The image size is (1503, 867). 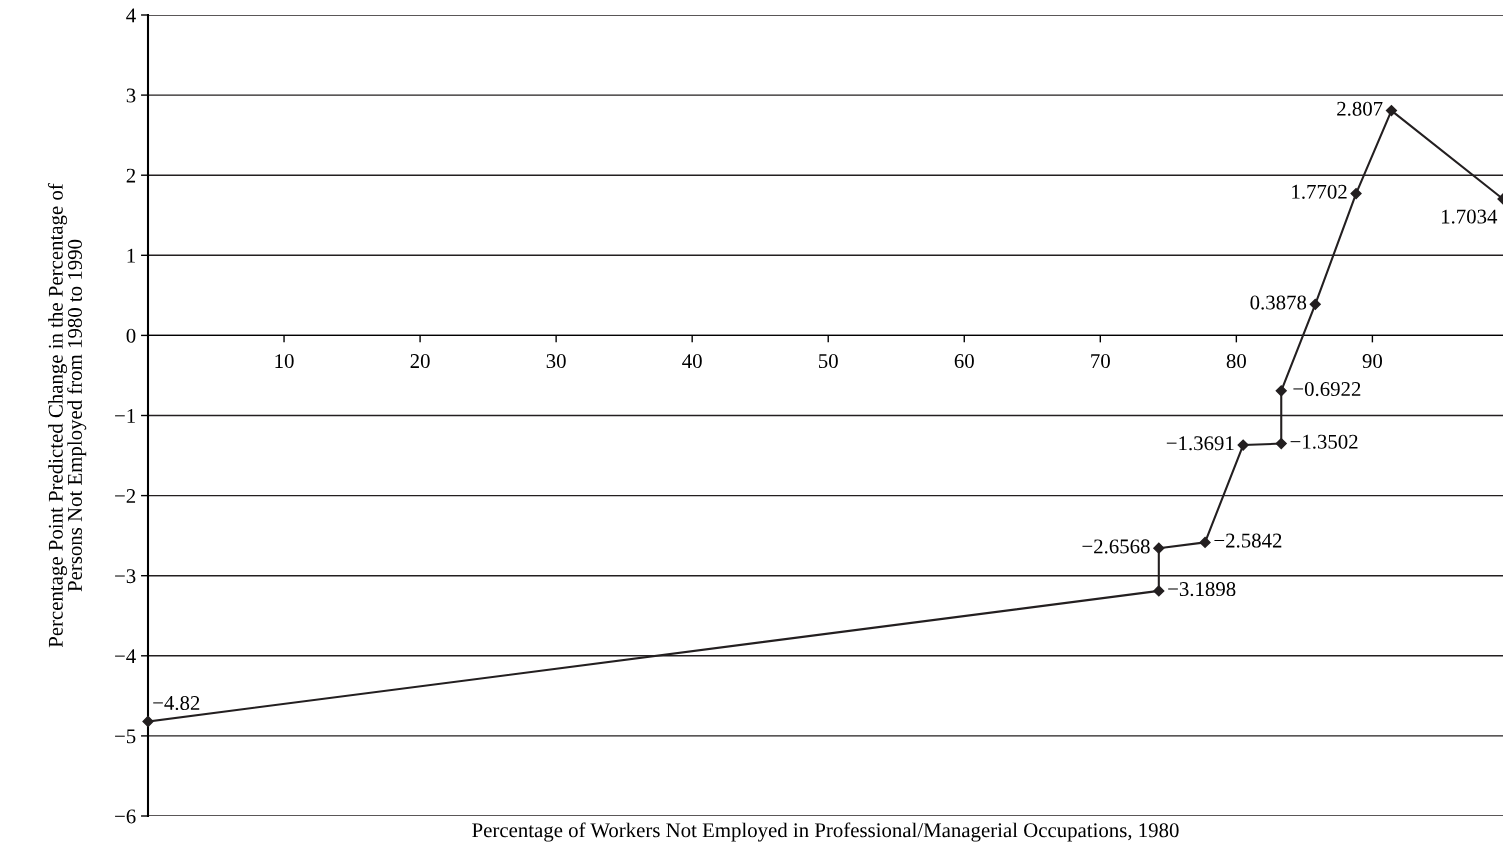 I want to click on x-tick-label: 60, so click(x=964, y=361).